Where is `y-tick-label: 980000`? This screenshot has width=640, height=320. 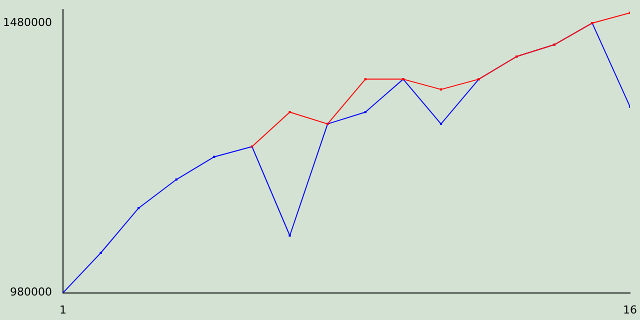 y-tick-label: 980000 is located at coordinates (31, 292).